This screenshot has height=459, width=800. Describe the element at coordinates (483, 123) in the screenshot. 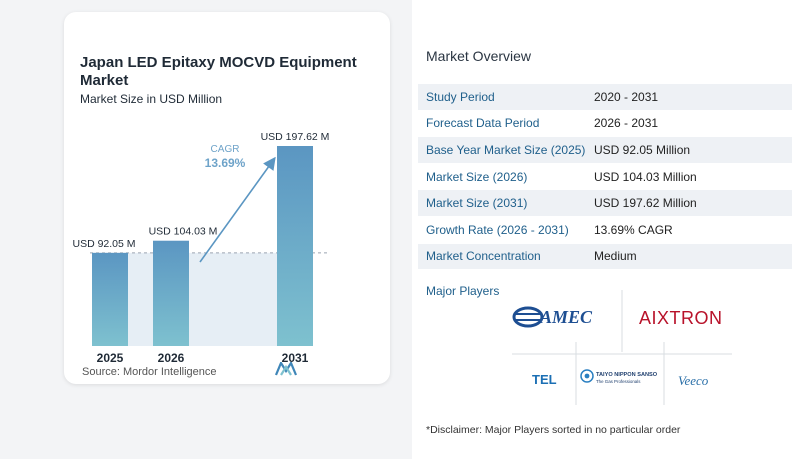

I see `overview-row-label: Forecast Data Period` at that location.